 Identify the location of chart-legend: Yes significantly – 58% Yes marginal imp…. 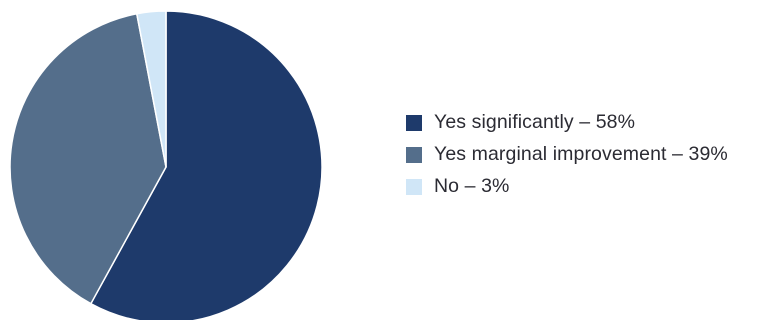
(567, 154).